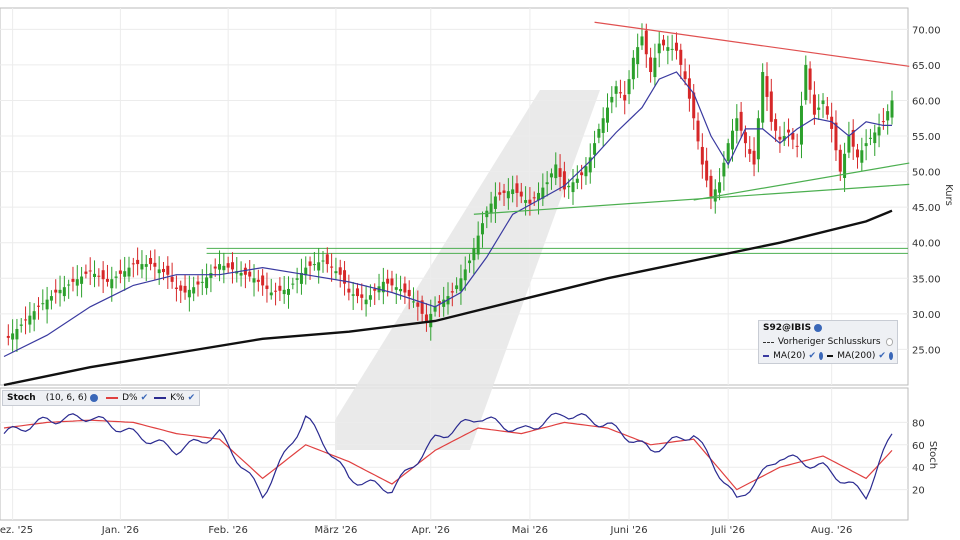  I want to click on y-tick-label: 45.00, so click(926, 208).